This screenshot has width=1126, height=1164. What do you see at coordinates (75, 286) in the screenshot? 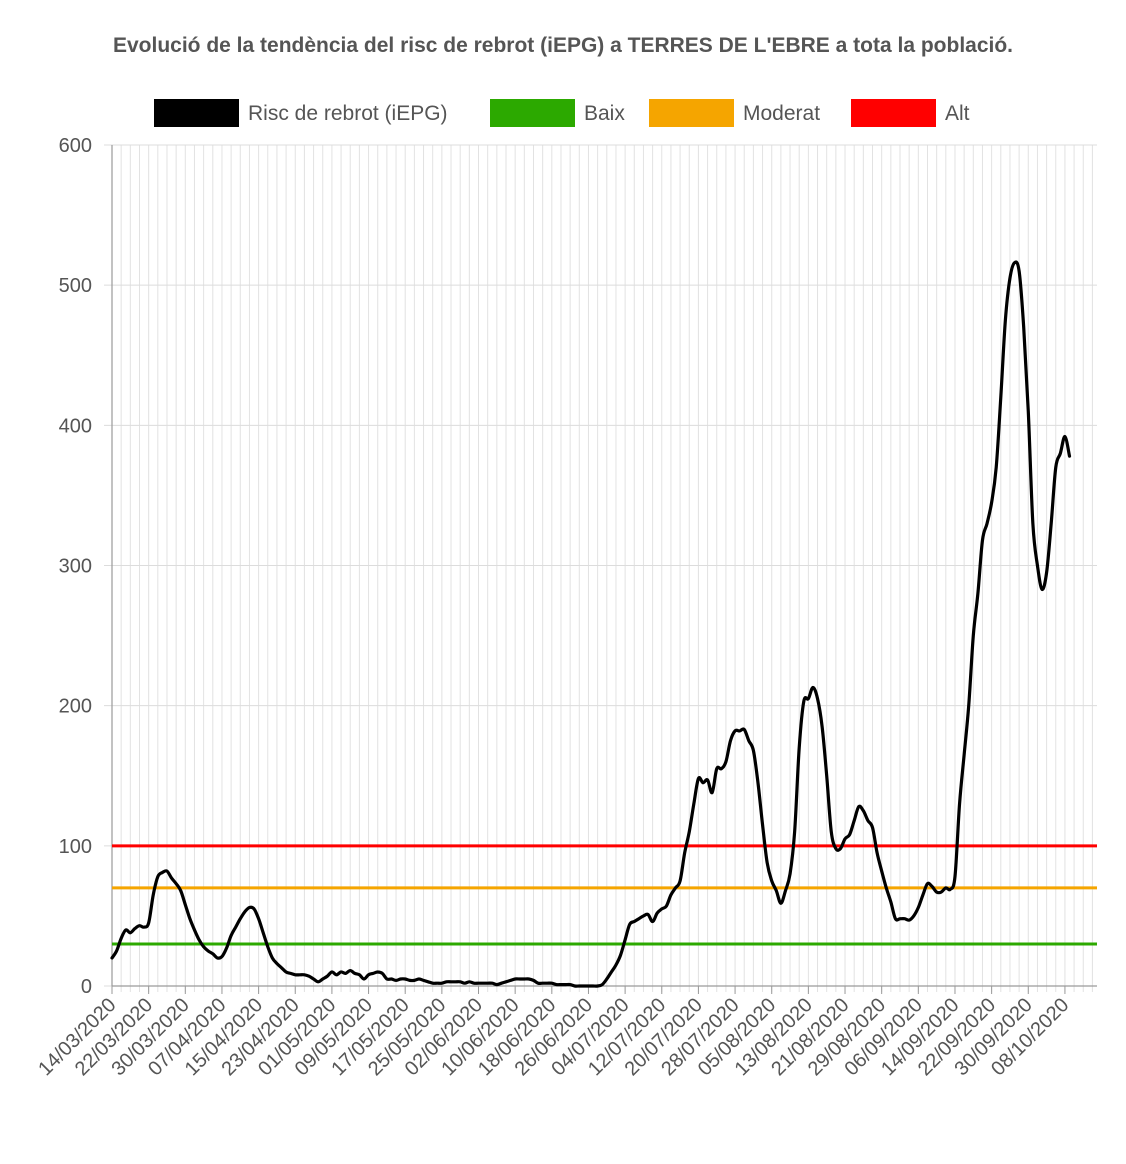
I see `y-tick-label: 500` at bounding box center [75, 286].